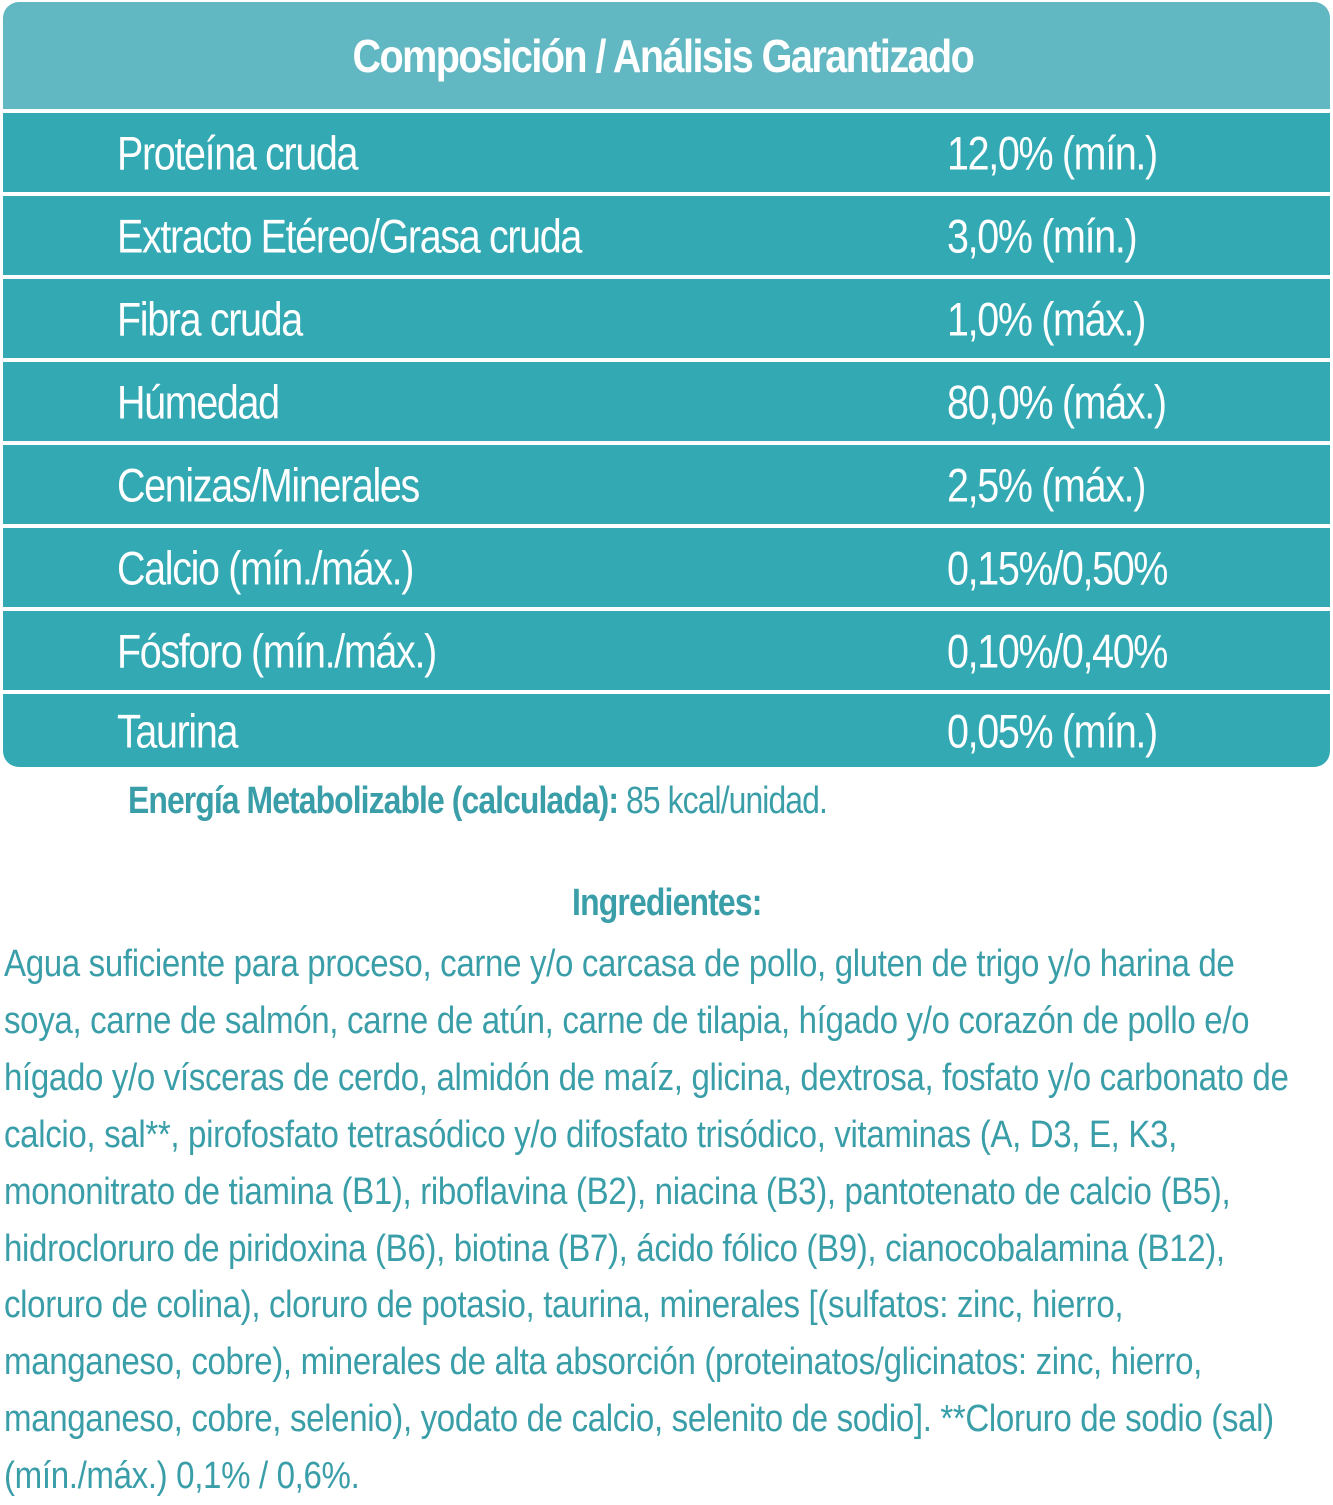 The width and height of the screenshot is (1333, 1505). I want to click on table-row: Proteína cruda 12,0% (mín.), so click(666, 152).